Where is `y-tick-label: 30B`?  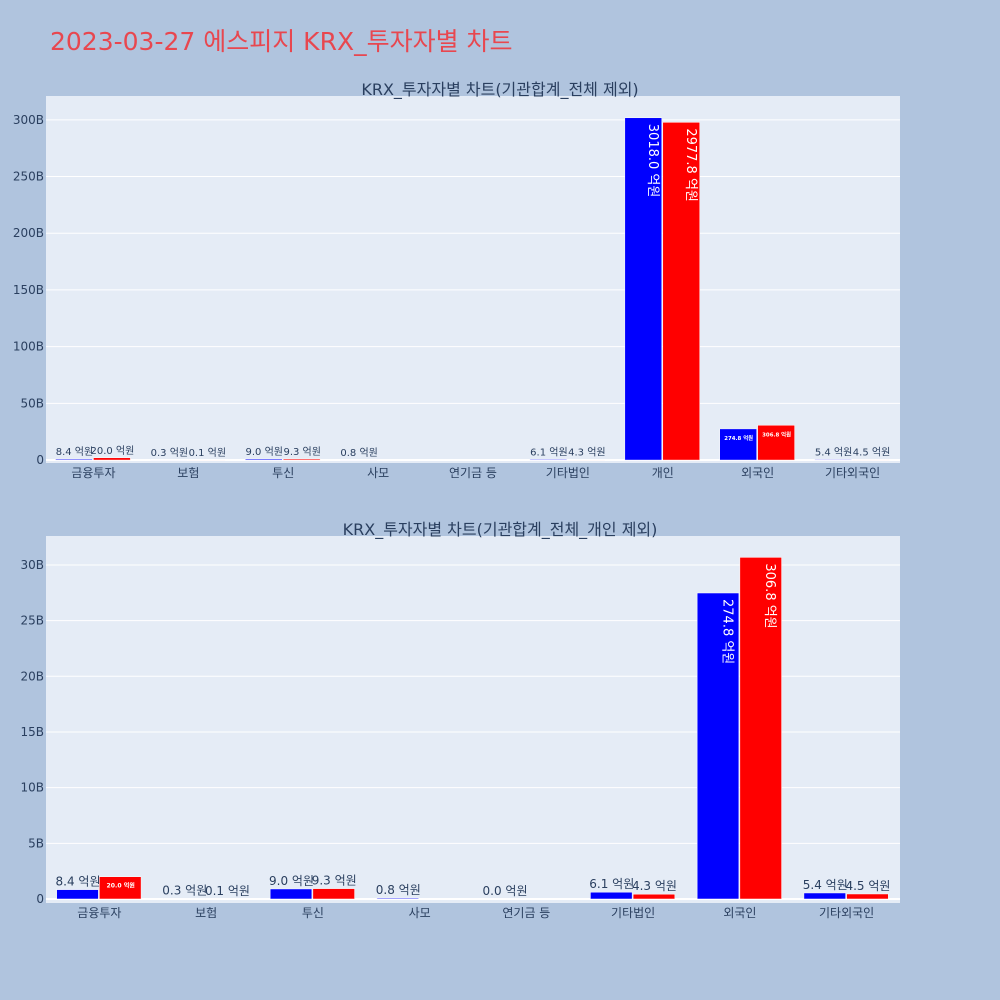
y-tick-label: 30B is located at coordinates (32, 565).